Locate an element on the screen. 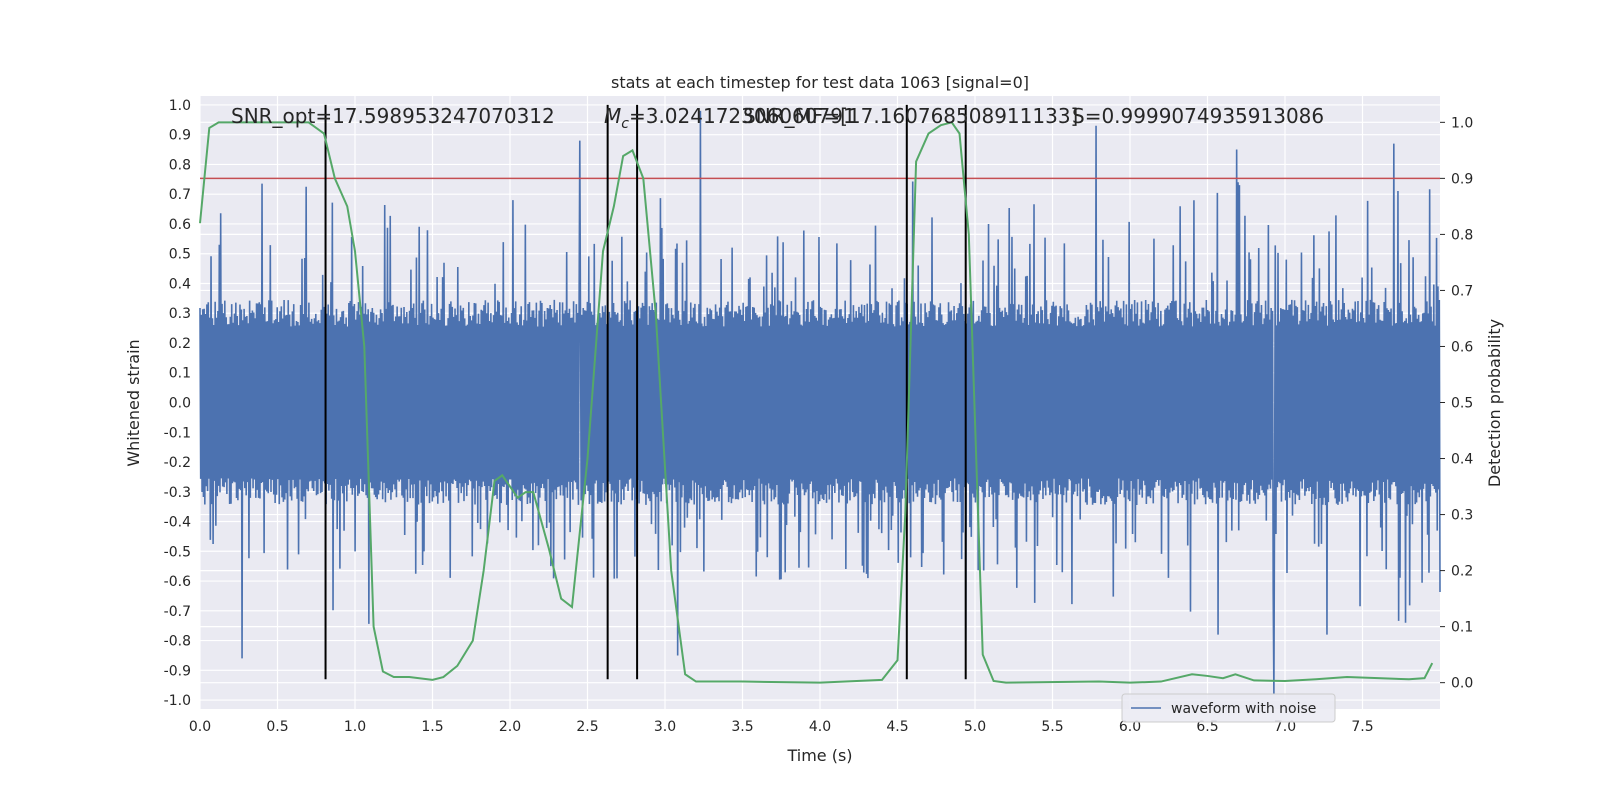 This screenshot has height=800, width=1600. y-tick-label: -0.3 is located at coordinates (177, 493).